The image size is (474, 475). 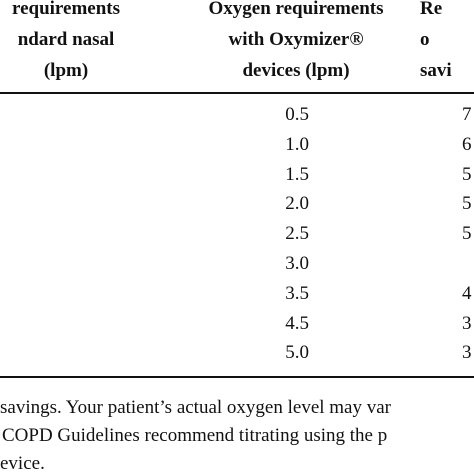 What do you see at coordinates (425, 39) in the screenshot?
I see `header-text: o` at bounding box center [425, 39].